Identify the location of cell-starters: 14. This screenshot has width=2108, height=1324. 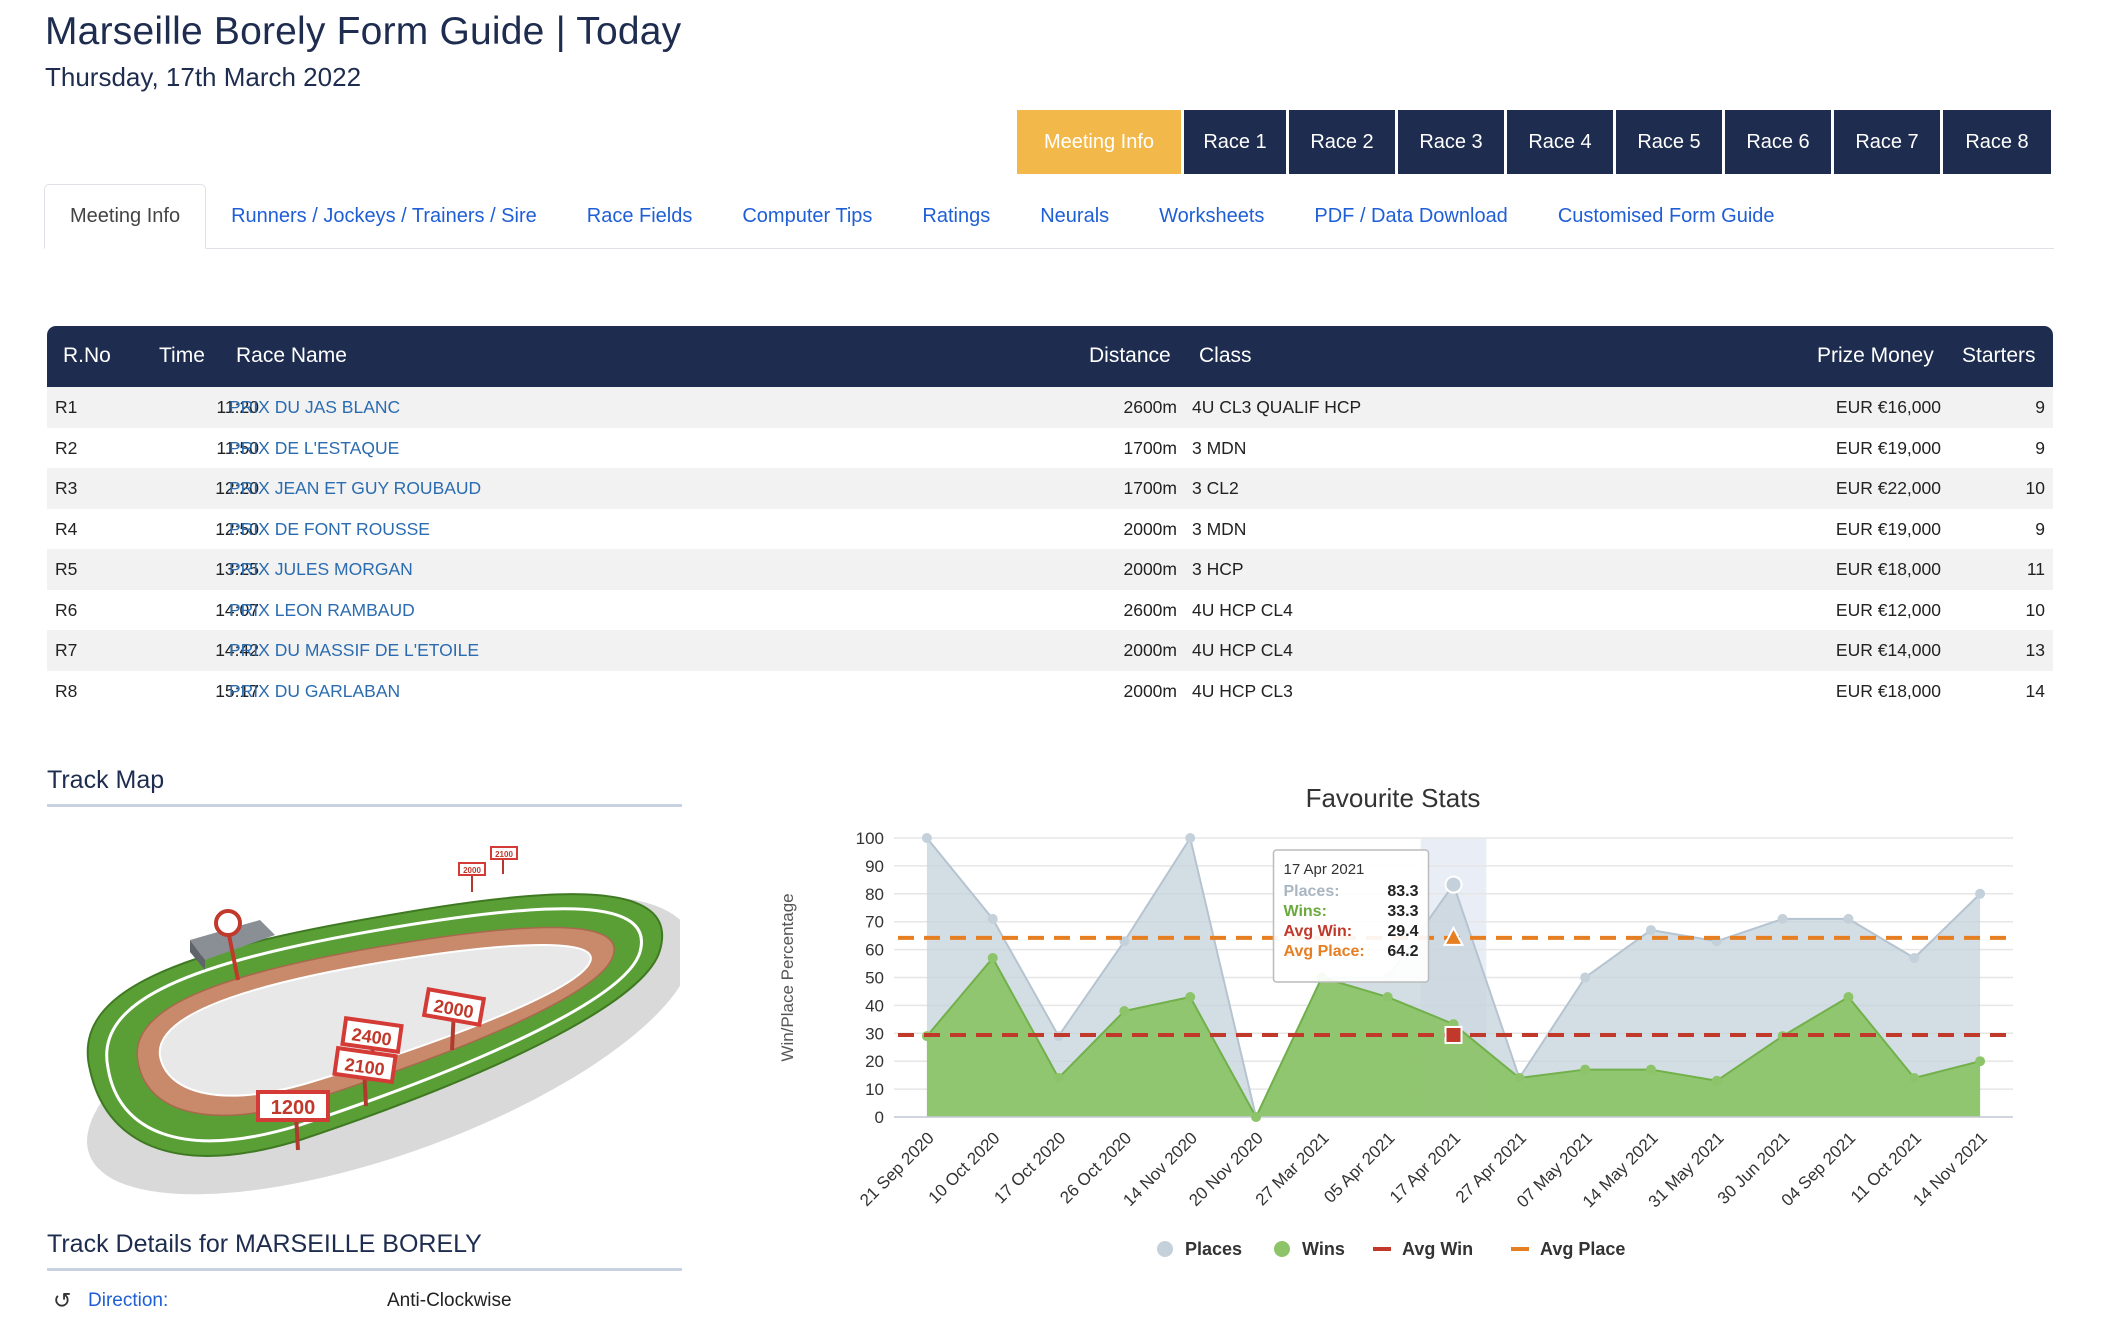
(2035, 690).